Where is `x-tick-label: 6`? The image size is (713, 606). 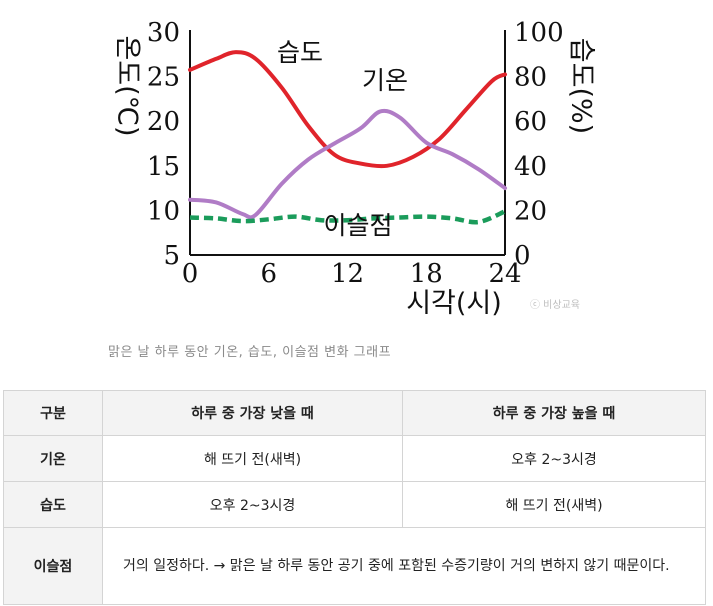
x-tick-label: 6 is located at coordinates (268, 274).